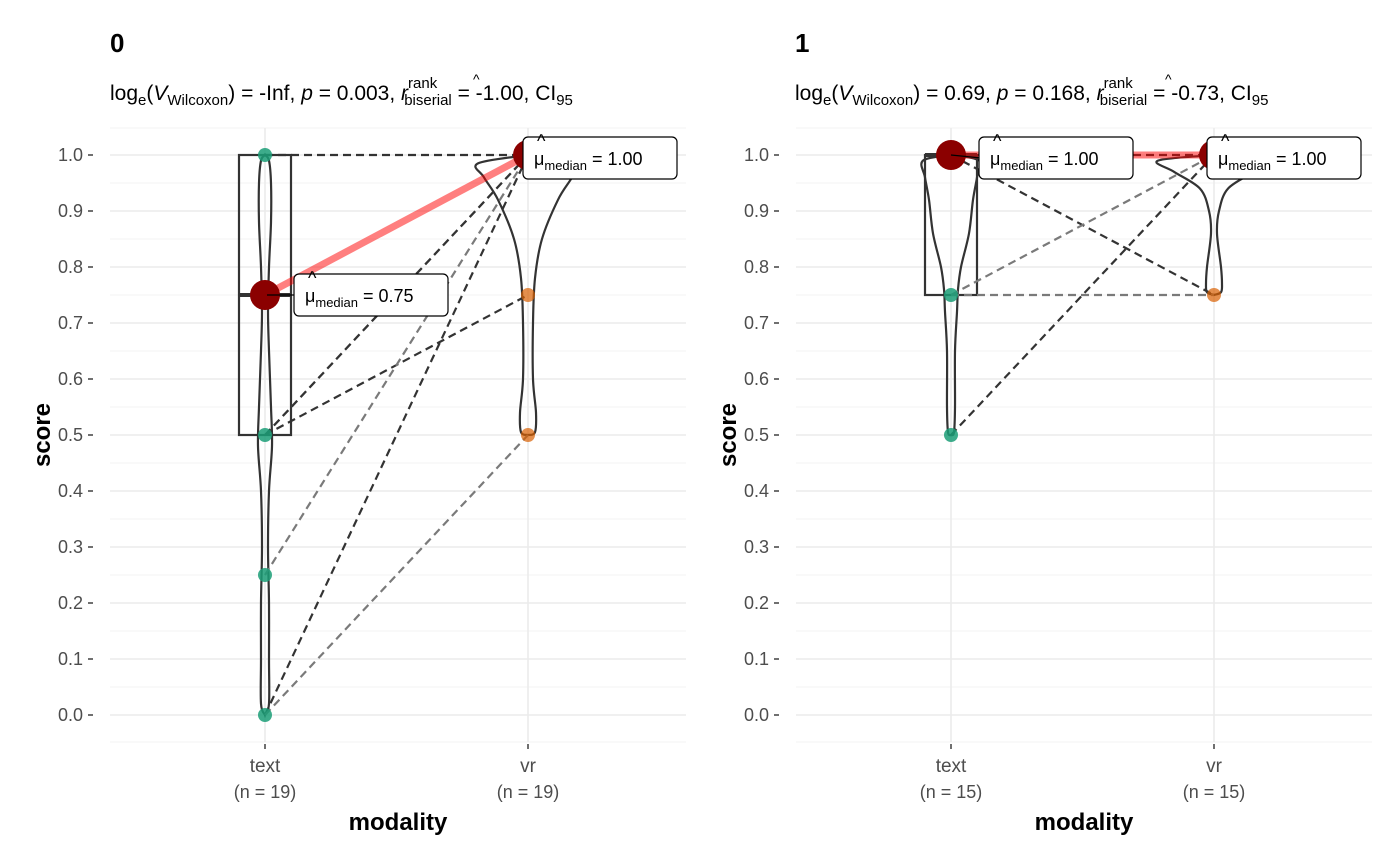  I want to click on panel-title: 1, so click(802, 43).